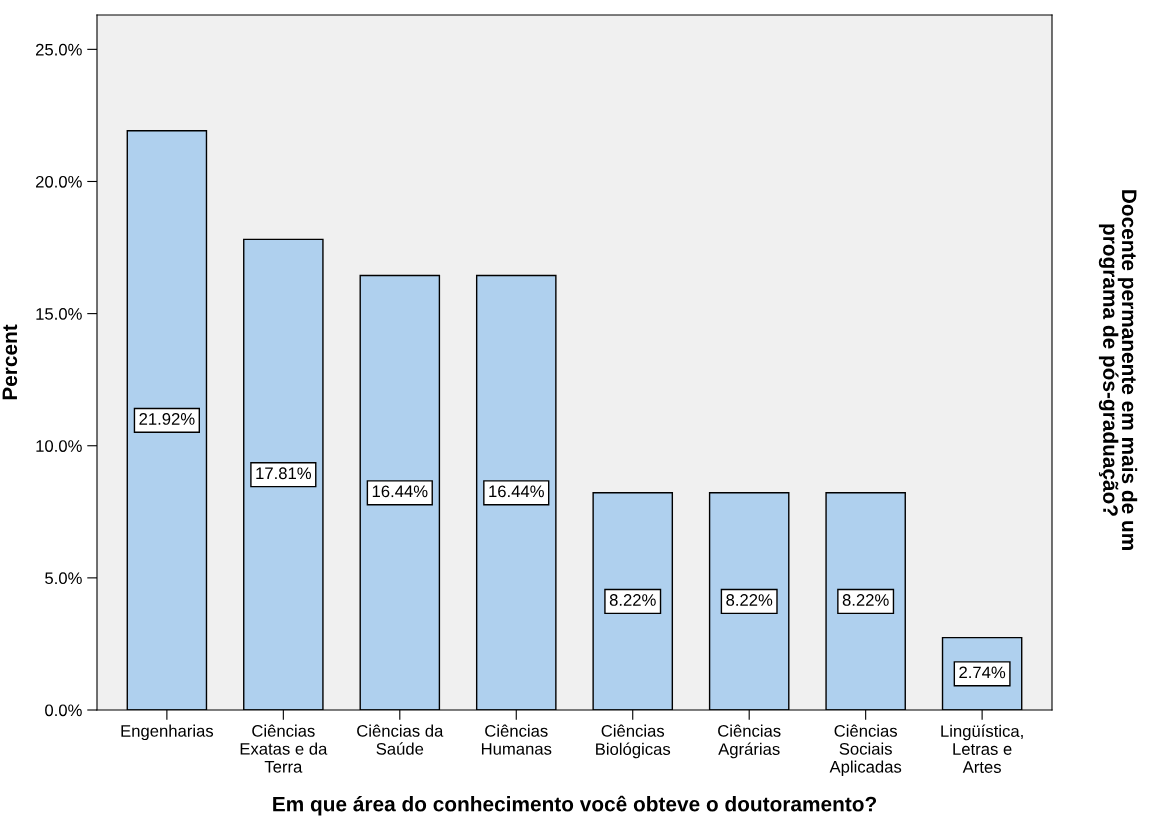 This screenshot has height=838, width=1149. I want to click on y-tick-label: 5.0%, so click(63, 578).